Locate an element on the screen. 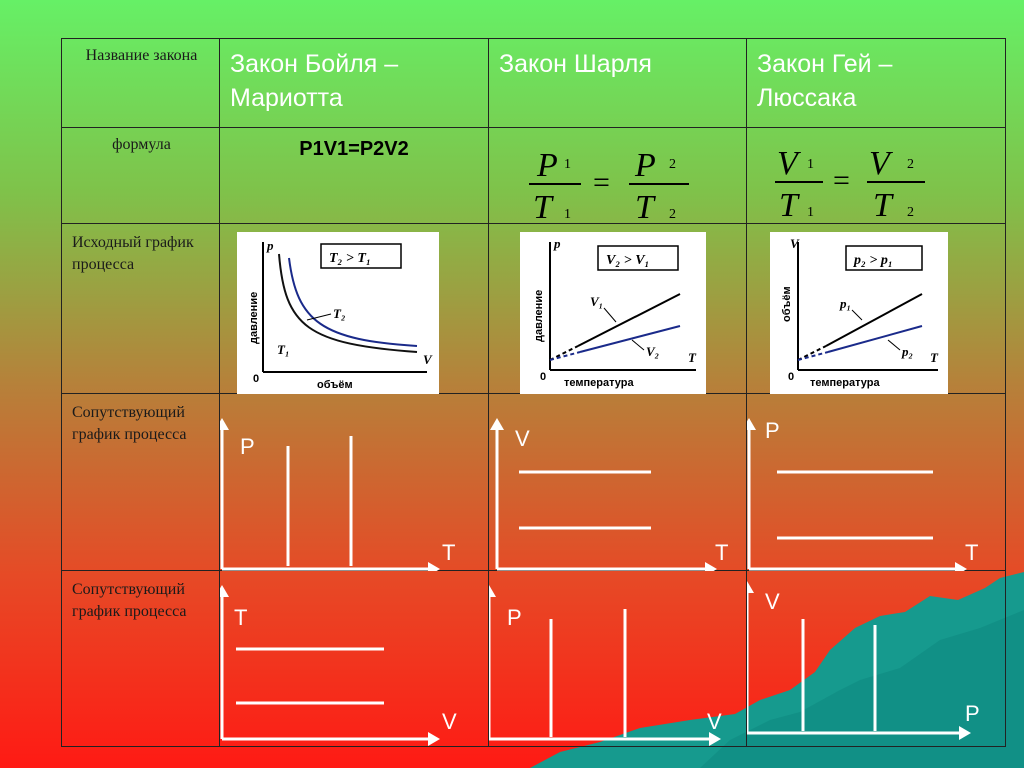 Image resolution: width=1024 pixels, height=768 pixels. header-charles: Закон Шарля is located at coordinates (575, 64).